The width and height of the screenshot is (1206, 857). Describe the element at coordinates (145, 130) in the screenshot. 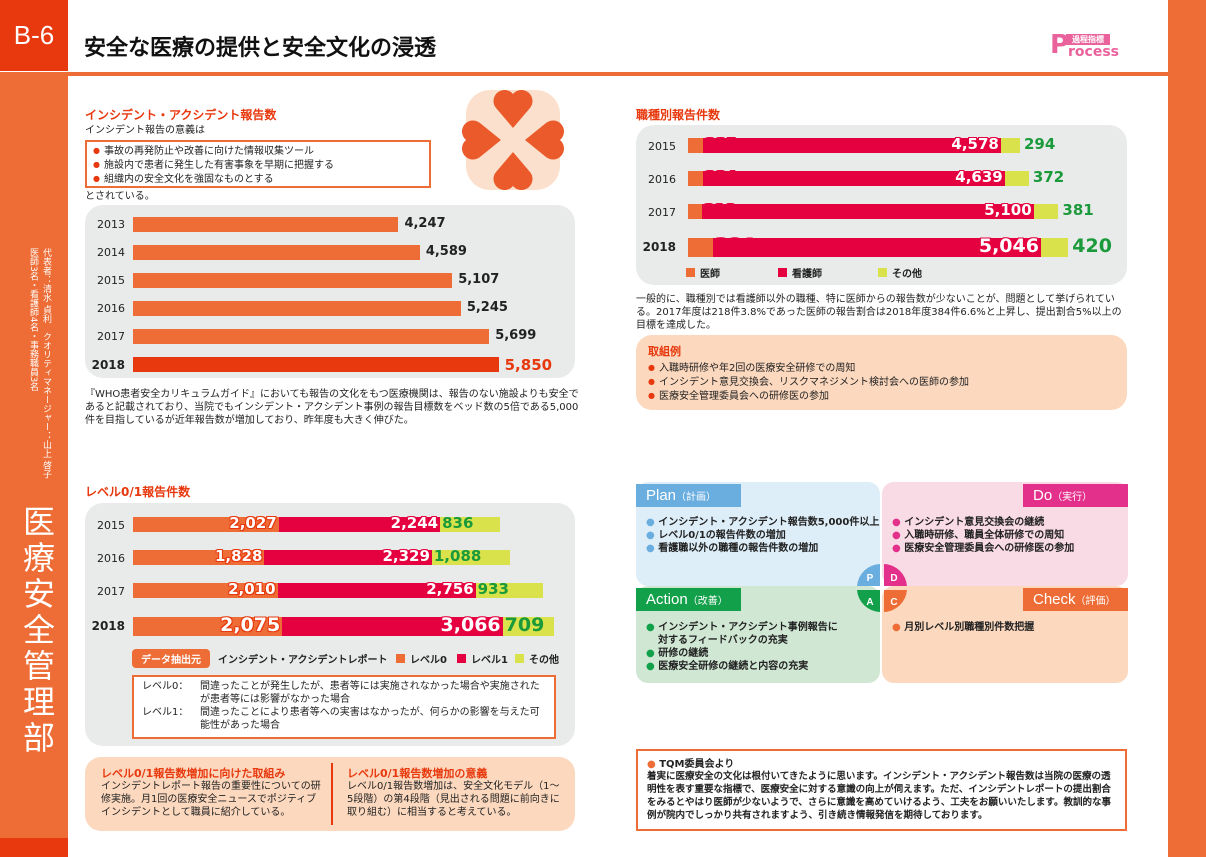

I see `incident-intro: インシデント報告の意義は` at that location.